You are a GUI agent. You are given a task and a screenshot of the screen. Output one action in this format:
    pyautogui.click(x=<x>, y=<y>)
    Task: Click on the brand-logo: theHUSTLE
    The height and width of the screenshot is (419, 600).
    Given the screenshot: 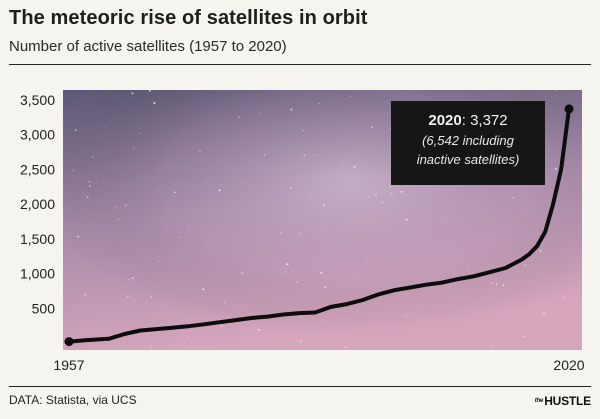 What is the action you would take?
    pyautogui.click(x=563, y=401)
    